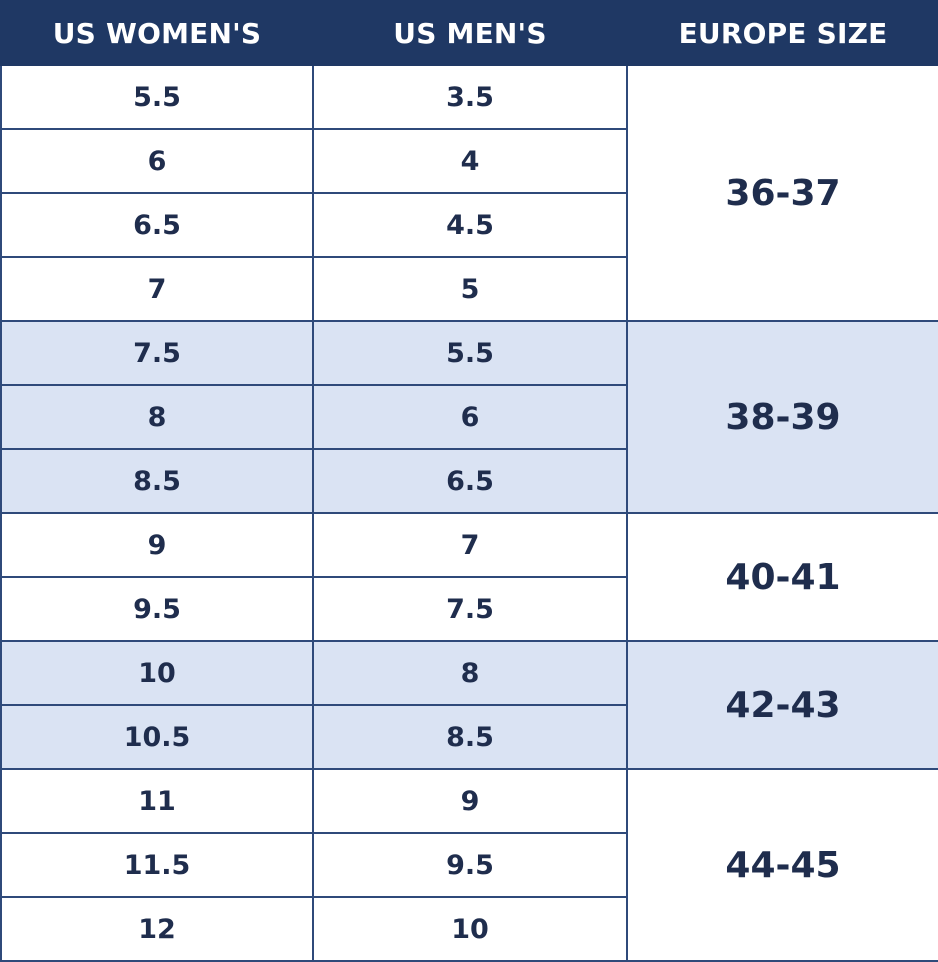 The height and width of the screenshot is (962, 938). What do you see at coordinates (157, 353) in the screenshot?
I see `us-womens-size-cell: 7.5` at bounding box center [157, 353].